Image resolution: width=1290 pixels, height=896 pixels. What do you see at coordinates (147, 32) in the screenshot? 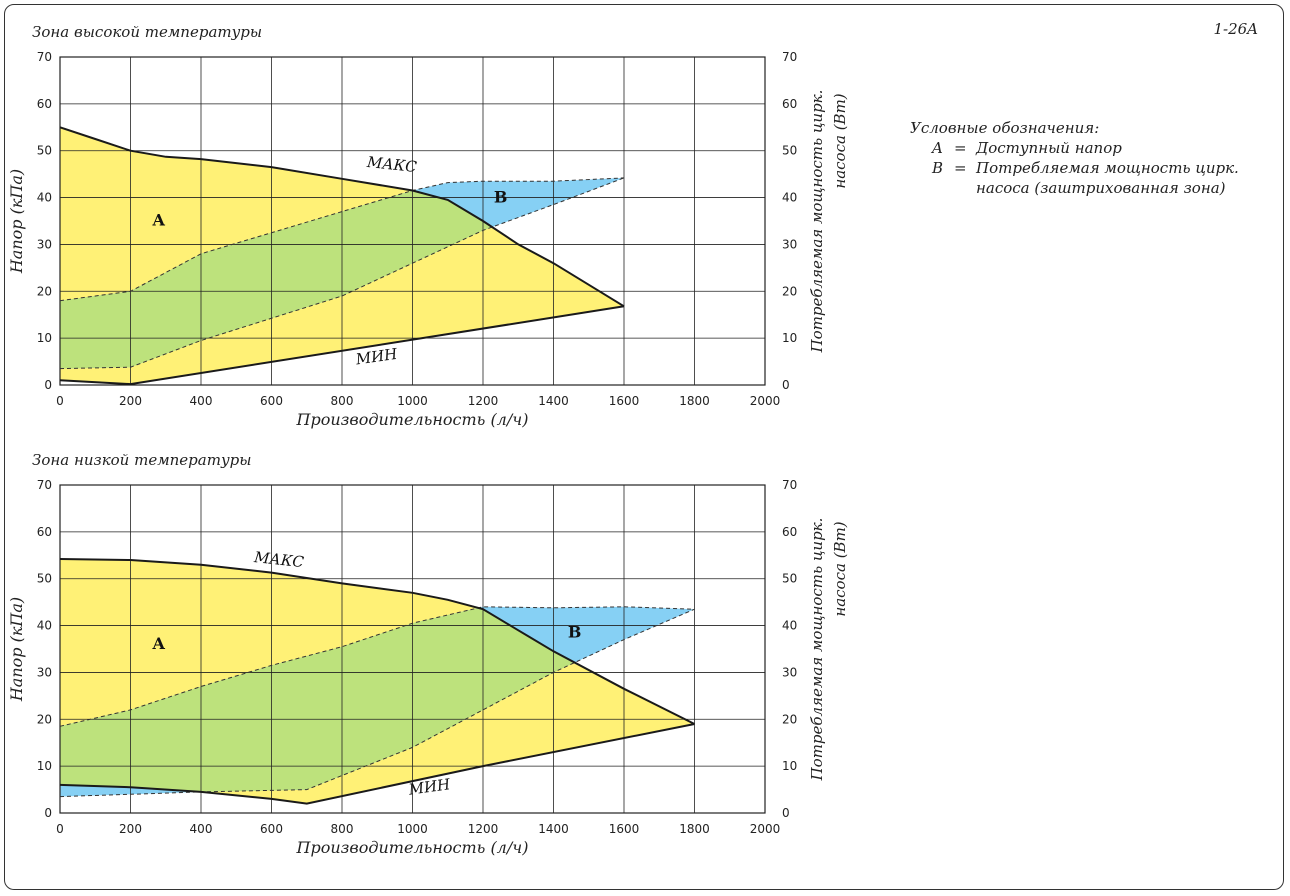
I see `chart-title: Зона высокой температуры` at bounding box center [147, 32].